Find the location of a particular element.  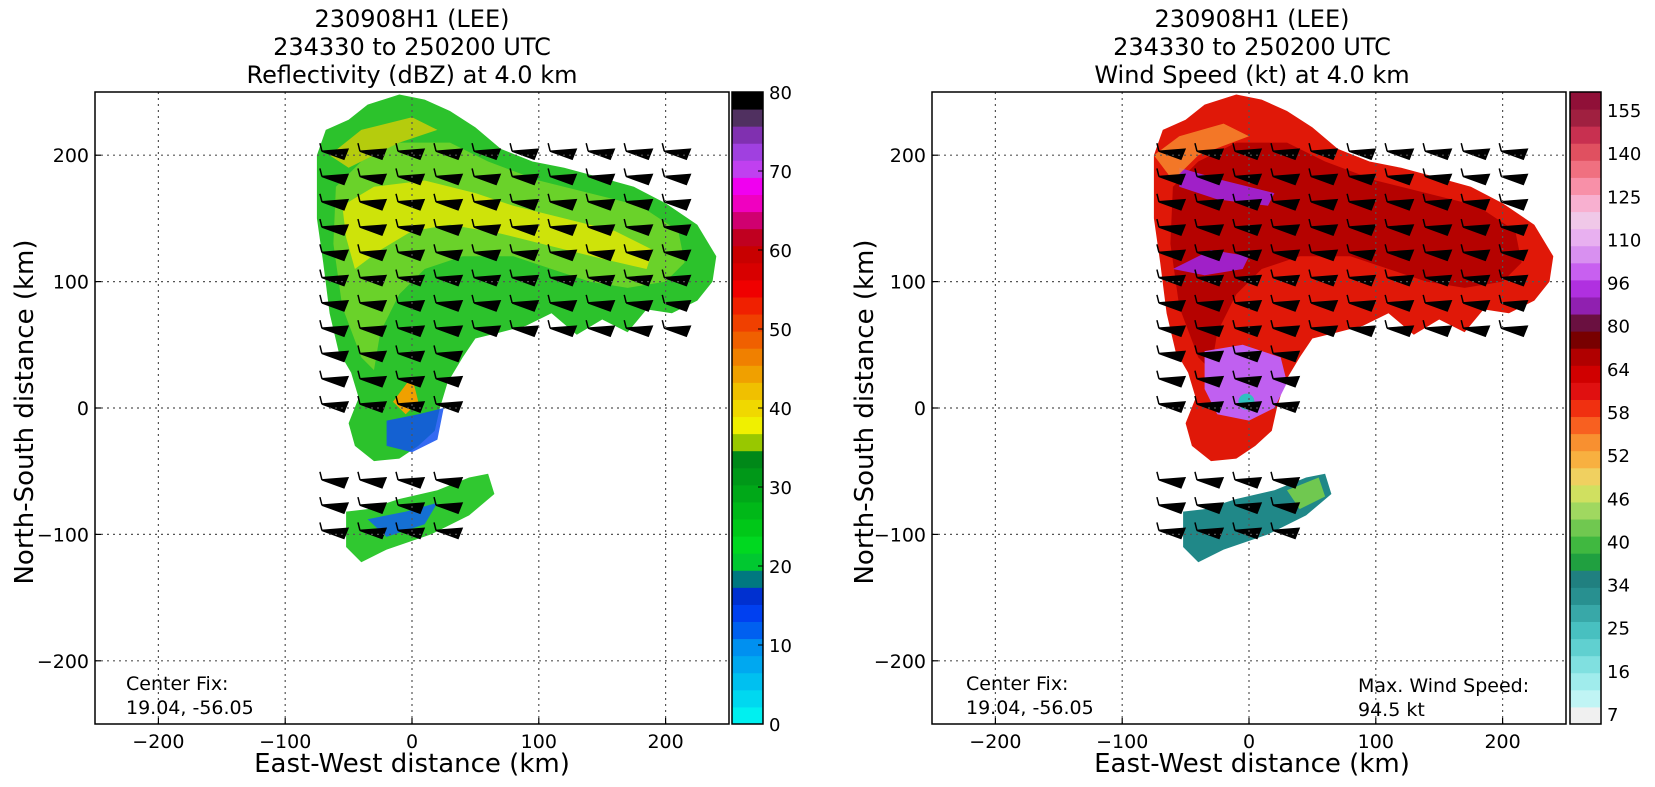

colorbar-tick-label: 125 is located at coordinates (1624, 197).